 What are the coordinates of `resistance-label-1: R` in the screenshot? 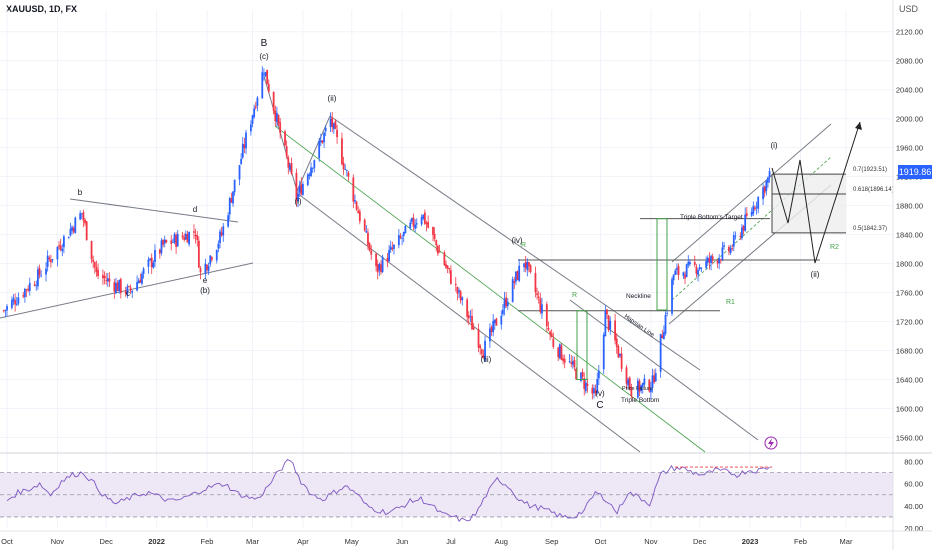 It's located at (523, 245).